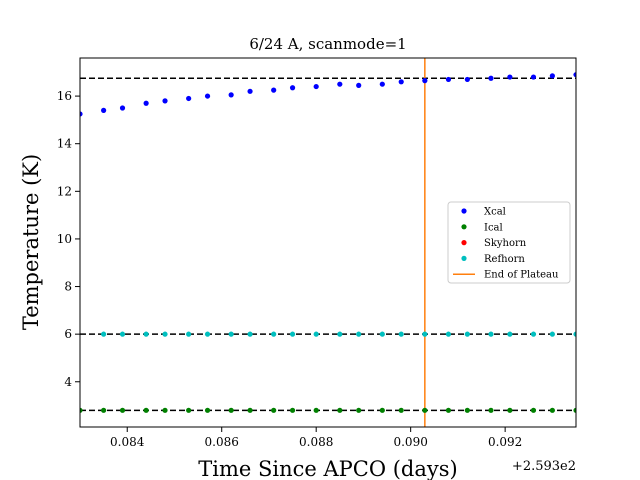 Image resolution: width=640 pixels, height=480 pixels. What do you see at coordinates (504, 259) in the screenshot?
I see `legend-label: Refhorn` at bounding box center [504, 259].